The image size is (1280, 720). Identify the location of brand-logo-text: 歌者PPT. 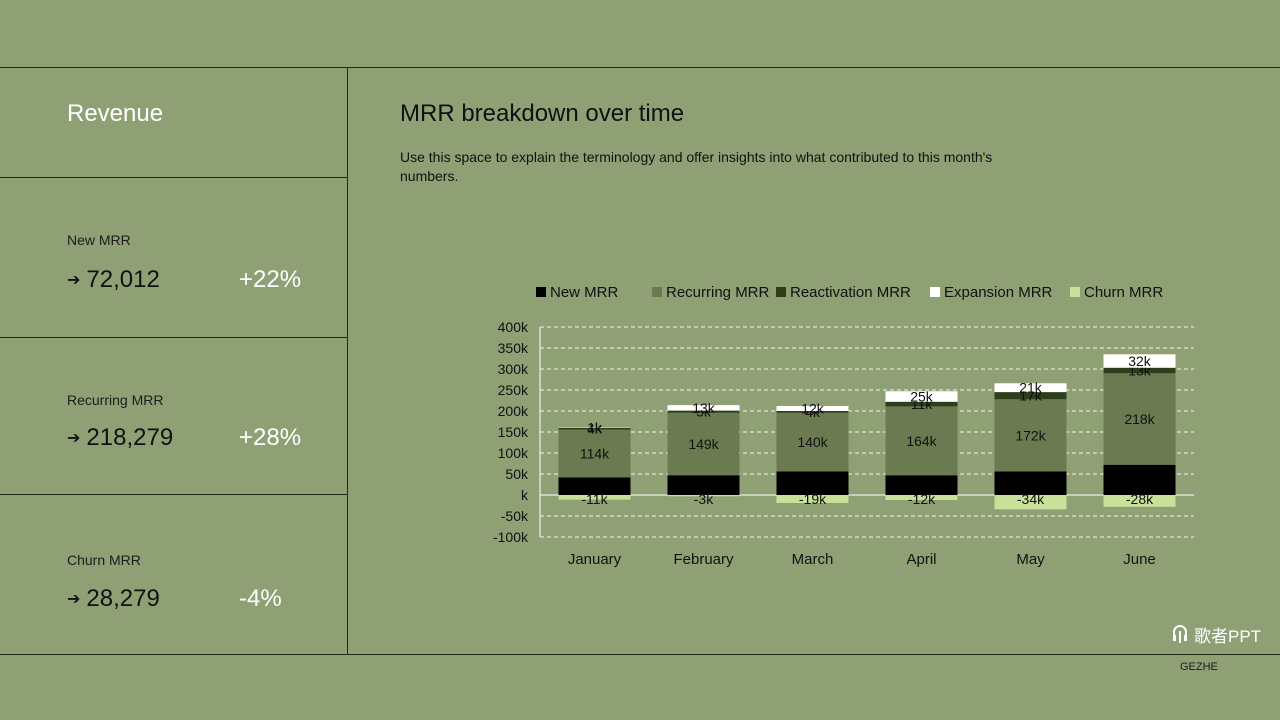
(1228, 636).